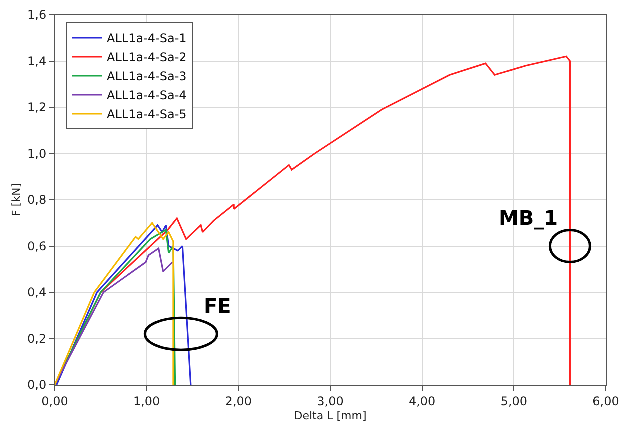  Describe the element at coordinates (606, 401) in the screenshot. I see `x-tick-label: 6,00` at that location.